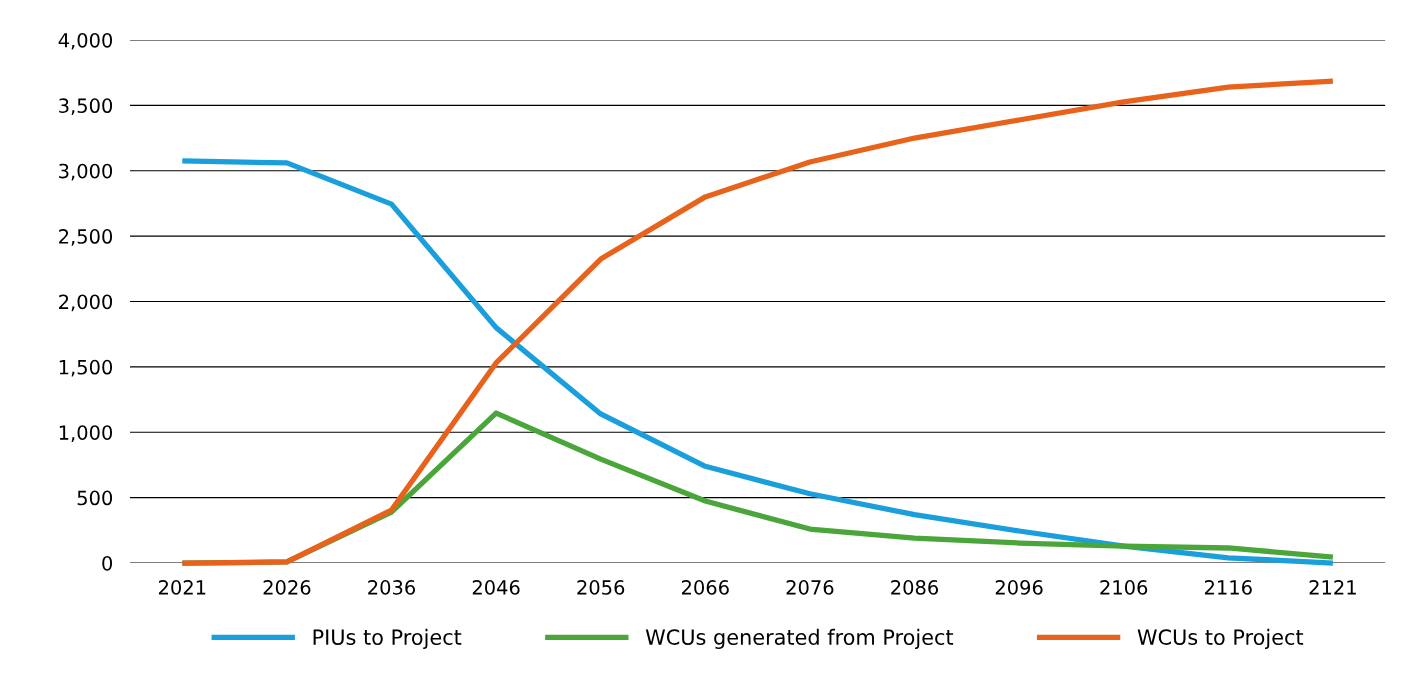 The image size is (1404, 673). Describe the element at coordinates (107, 563) in the screenshot. I see `y-tick-label: 0` at that location.